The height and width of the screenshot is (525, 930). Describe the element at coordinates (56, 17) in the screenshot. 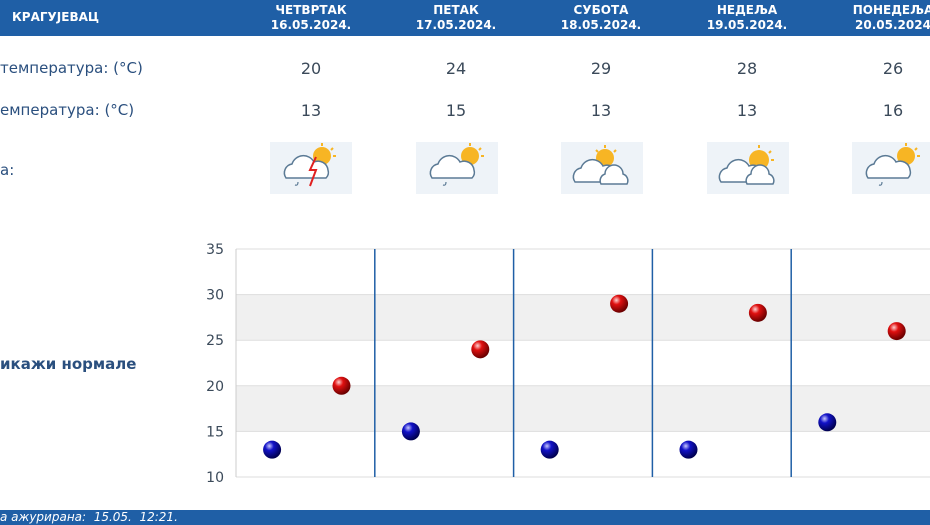

I see `city-name: КРАГУЈЕВАЦ` at that location.